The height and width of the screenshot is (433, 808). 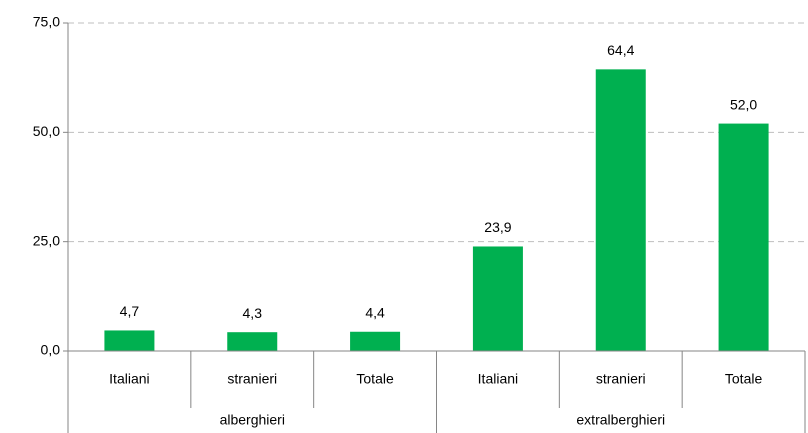 I want to click on y-tick-label: 25,0, so click(x=46, y=240).